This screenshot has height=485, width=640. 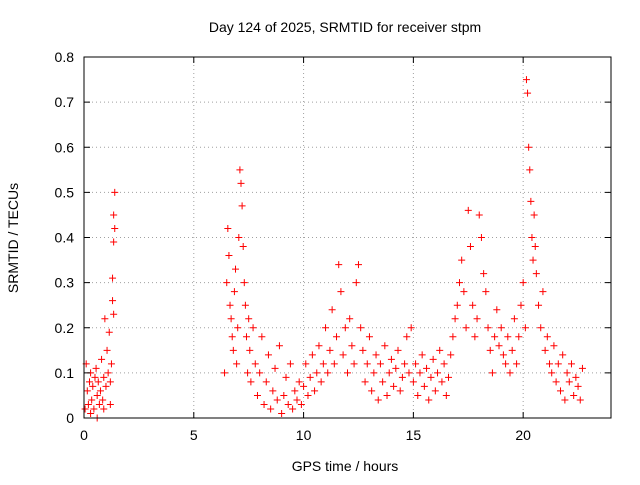 What do you see at coordinates (70, 418) in the screenshot?
I see `y-tick-label: 0` at bounding box center [70, 418].